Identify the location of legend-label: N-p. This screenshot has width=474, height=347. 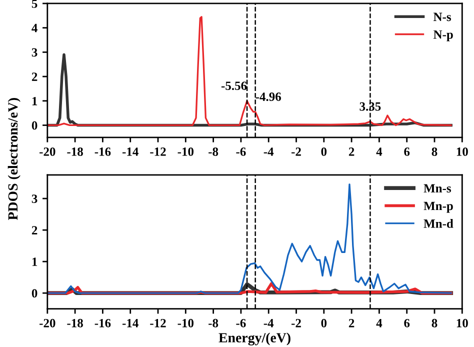
(443, 36).